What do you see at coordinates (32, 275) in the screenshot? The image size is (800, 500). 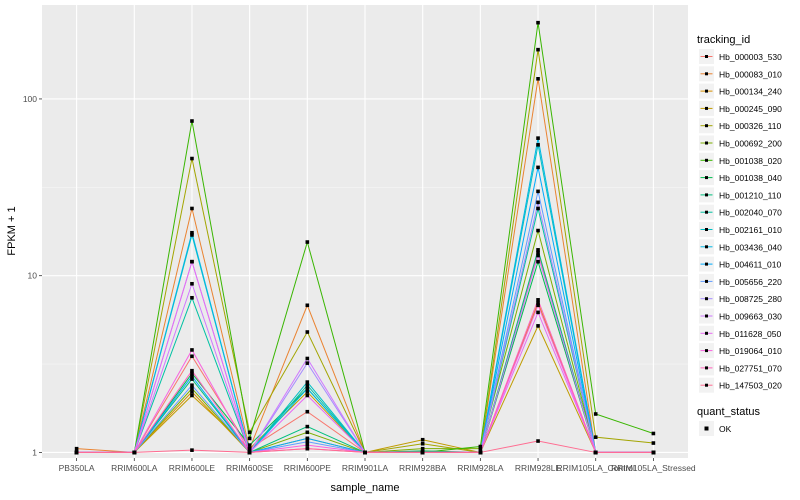 I see `y-axis: 1 10 100` at bounding box center [32, 275].